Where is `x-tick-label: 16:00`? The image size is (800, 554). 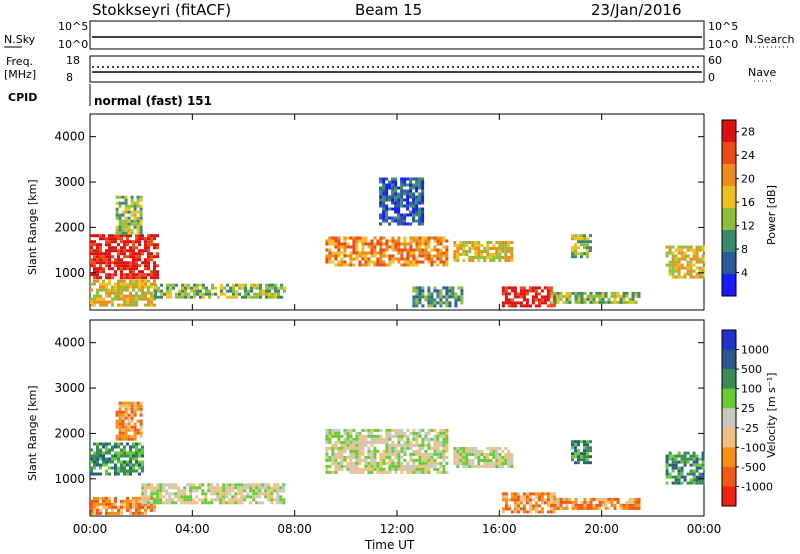 x-tick-label: 16:00 is located at coordinates (499, 529).